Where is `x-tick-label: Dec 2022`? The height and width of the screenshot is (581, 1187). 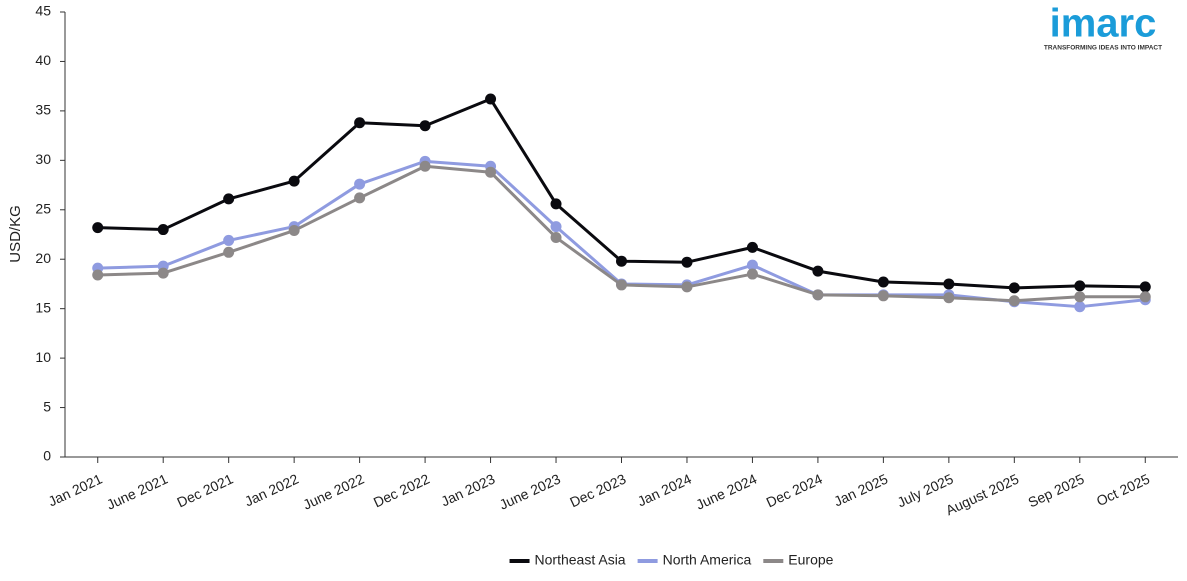
x-tick-label: Dec 2022 is located at coordinates (401, 490).